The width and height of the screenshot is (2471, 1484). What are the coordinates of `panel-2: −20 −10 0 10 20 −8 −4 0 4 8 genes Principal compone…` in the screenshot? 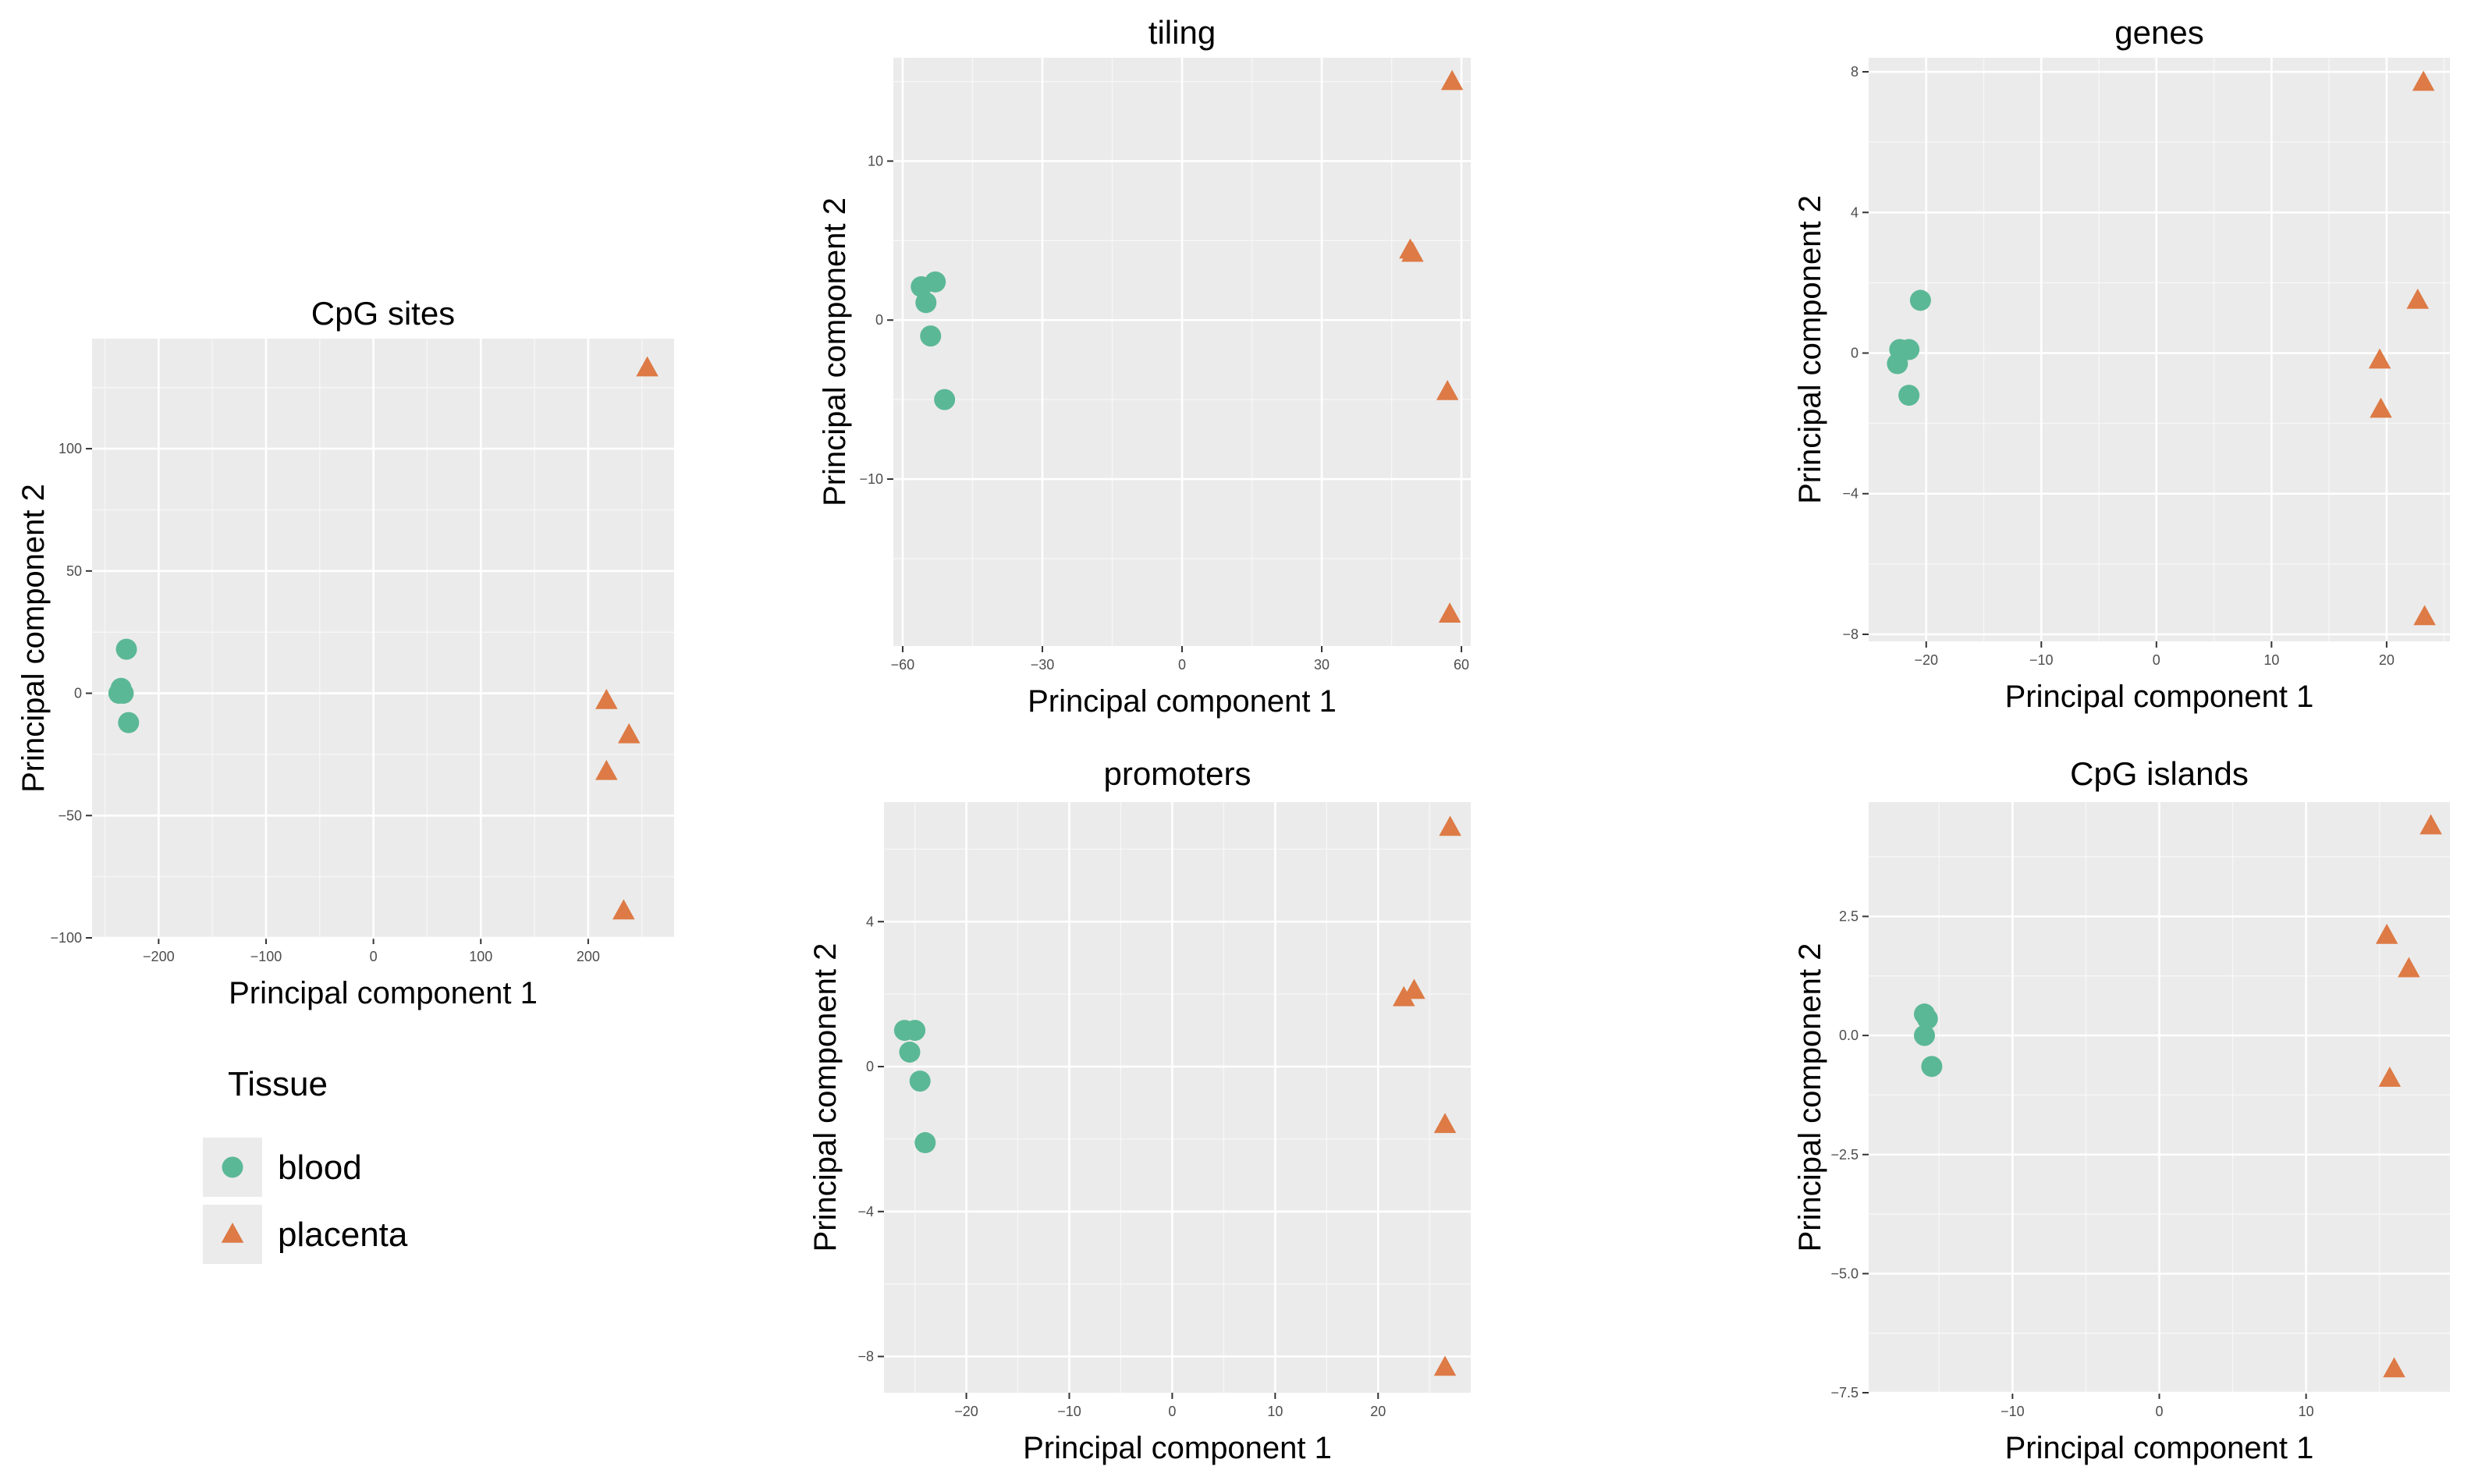 It's located at (2121, 364).